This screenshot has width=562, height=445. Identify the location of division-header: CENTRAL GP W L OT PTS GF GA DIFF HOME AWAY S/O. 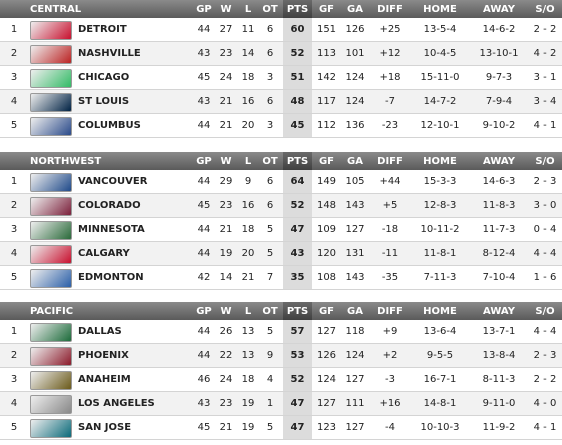
(281, 9).